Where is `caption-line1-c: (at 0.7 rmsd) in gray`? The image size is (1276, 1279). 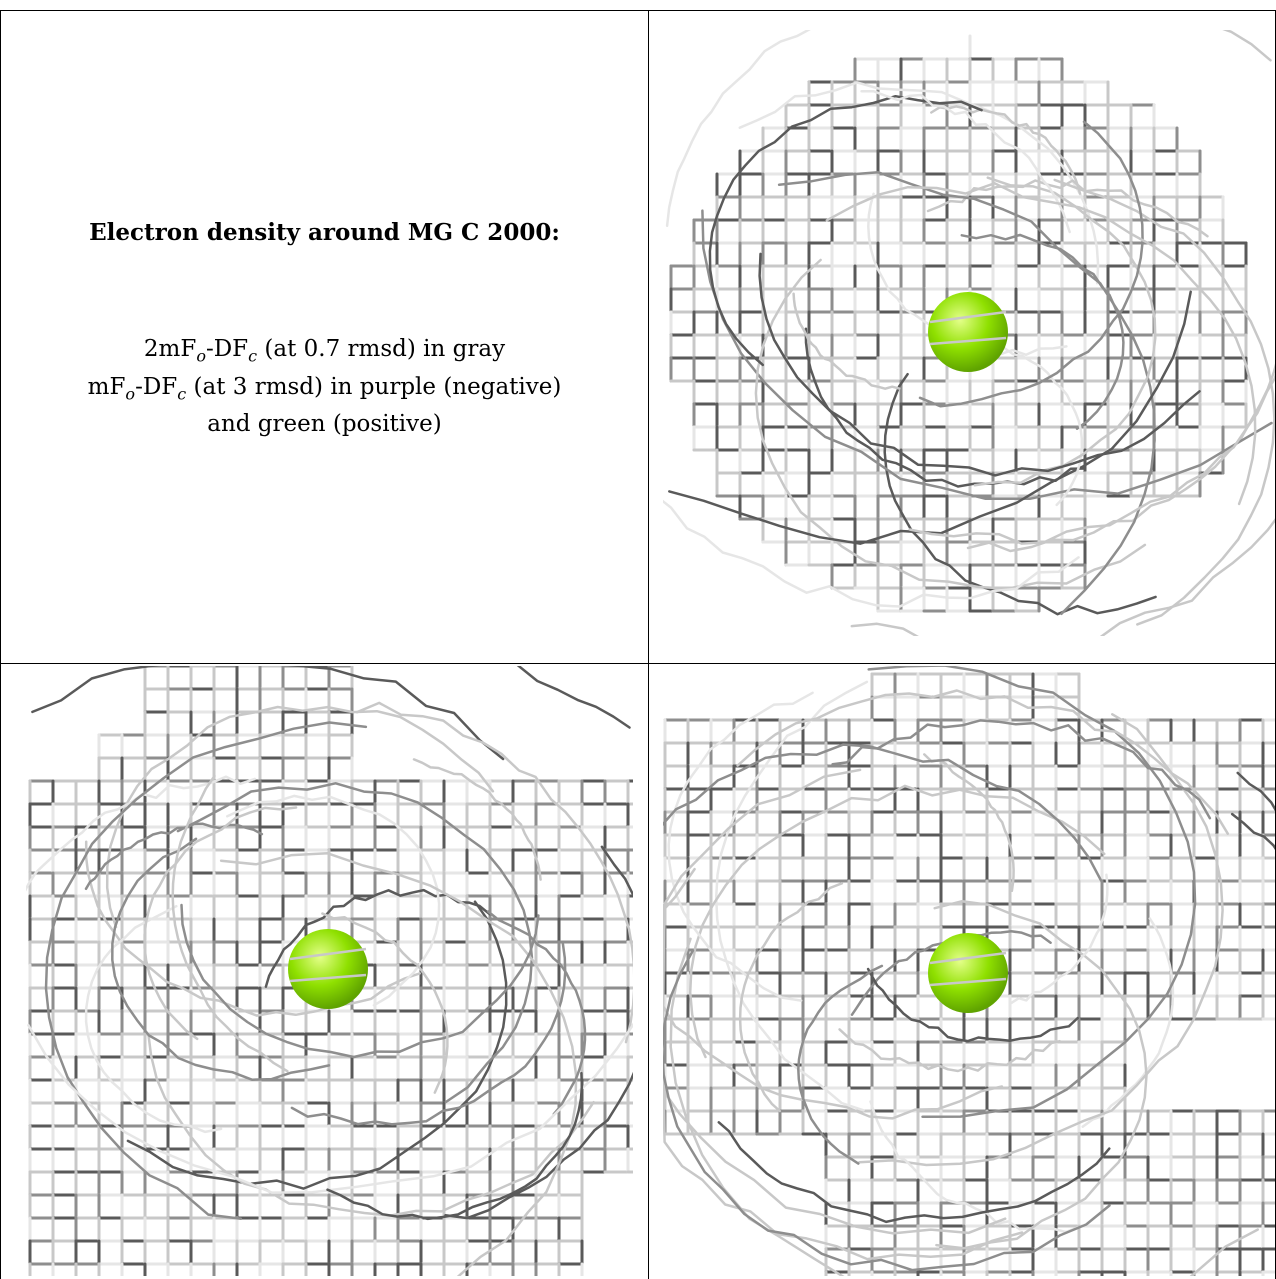
caption-line1-c: (at 0.7 rmsd) in gray is located at coordinates (381, 349).